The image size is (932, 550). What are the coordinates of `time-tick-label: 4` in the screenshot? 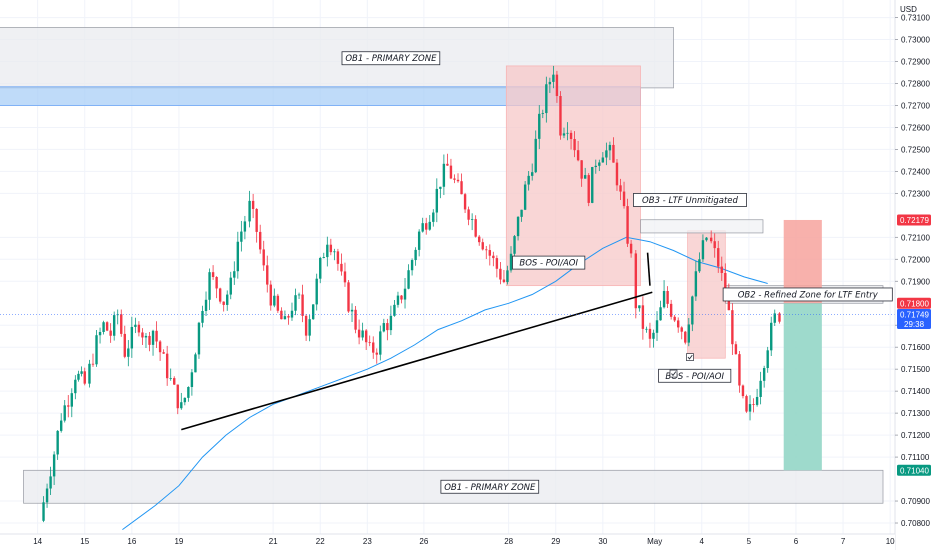 It's located at (702, 541).